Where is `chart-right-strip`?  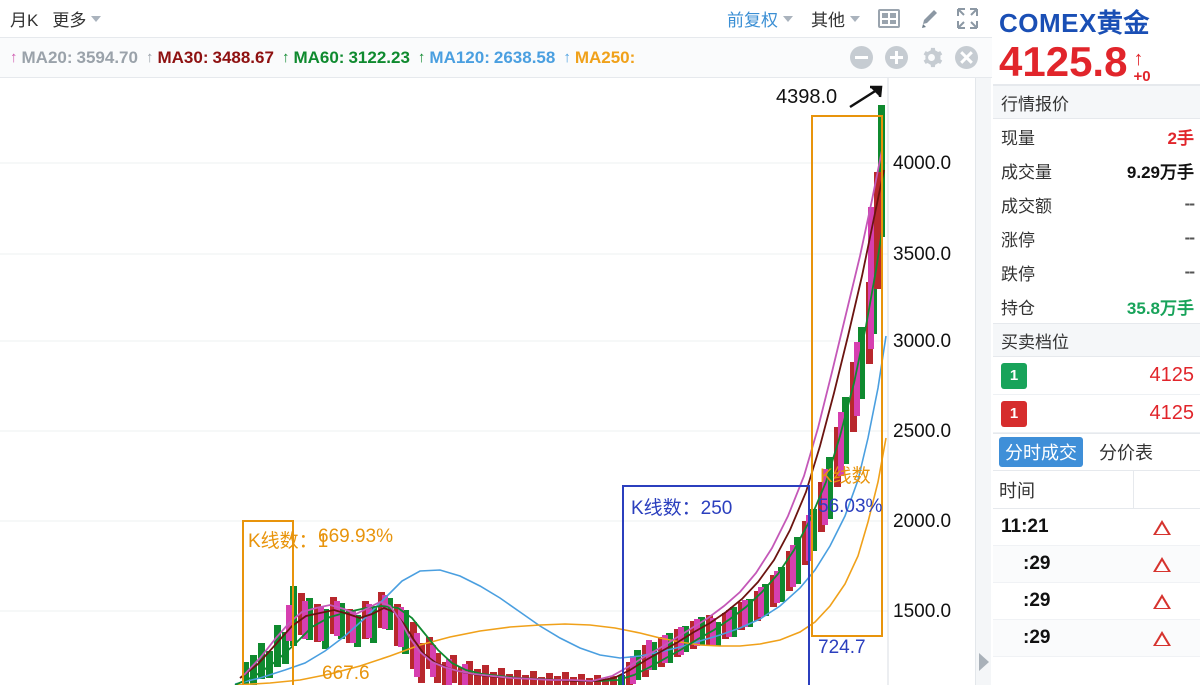 chart-right-strip is located at coordinates (983, 381).